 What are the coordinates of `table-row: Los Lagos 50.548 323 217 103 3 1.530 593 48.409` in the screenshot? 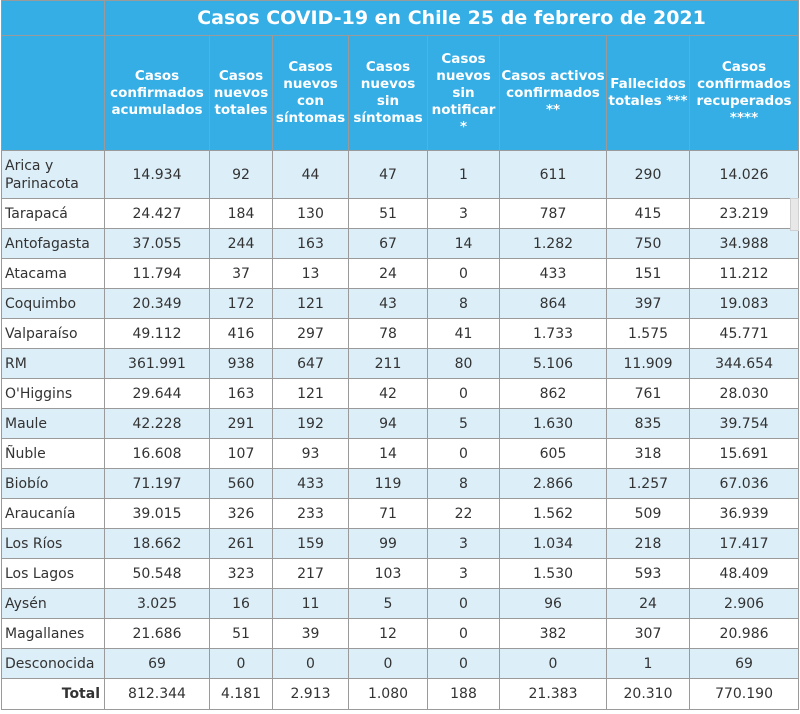 It's located at (400, 573).